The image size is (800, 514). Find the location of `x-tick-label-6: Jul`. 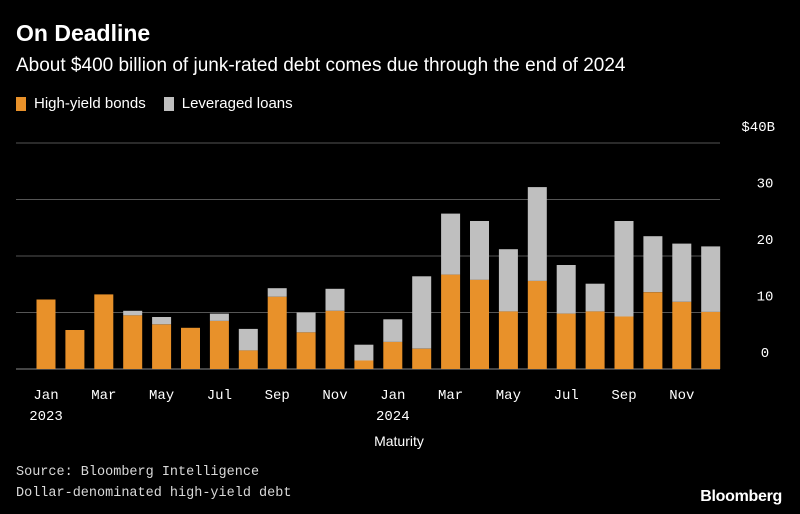

x-tick-label-6: Jul is located at coordinates (219, 396).